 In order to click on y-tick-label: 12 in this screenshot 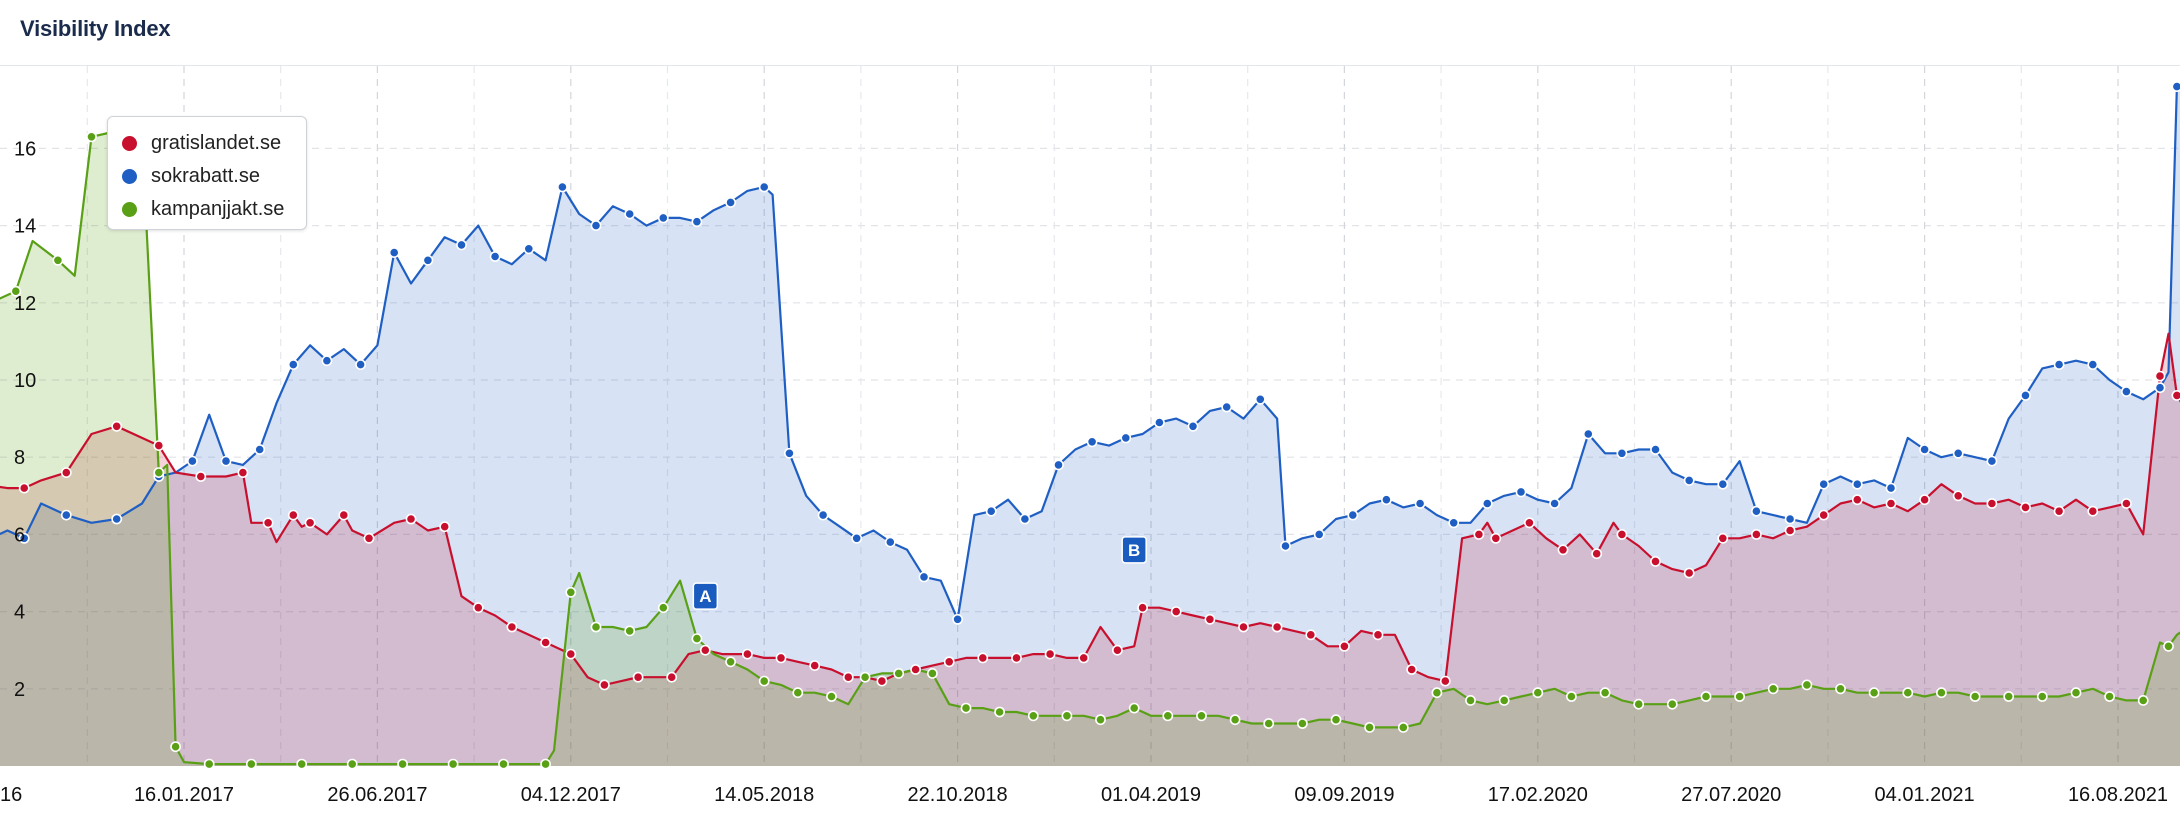, I will do `click(25, 304)`.